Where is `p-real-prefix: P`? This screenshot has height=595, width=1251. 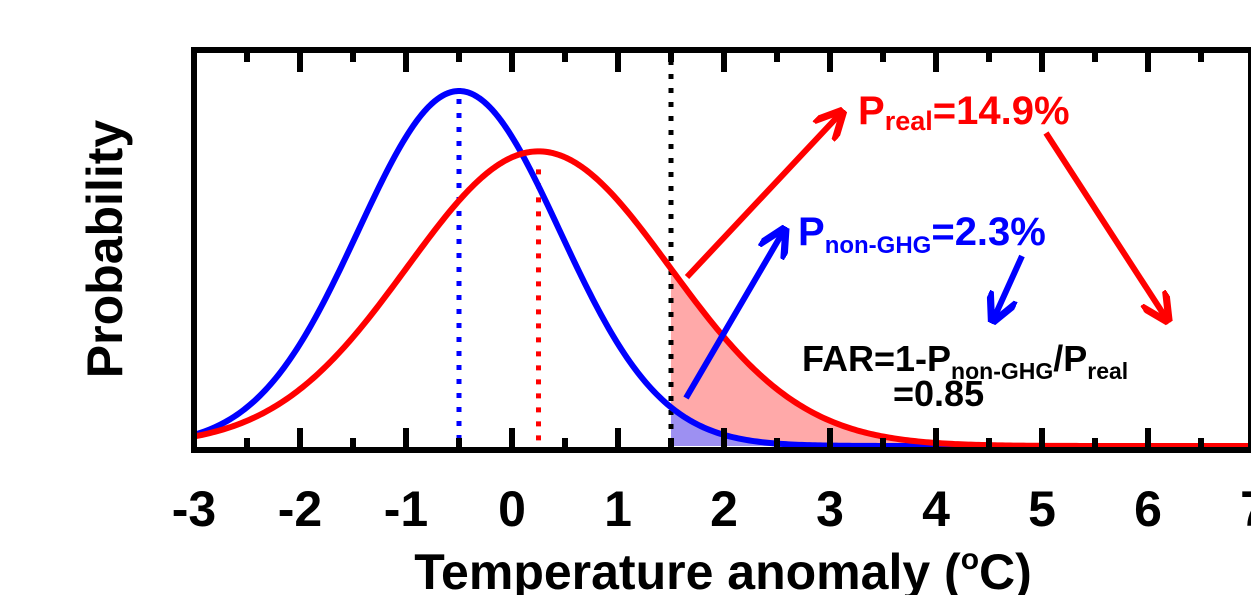
p-real-prefix: P is located at coordinates (871, 111).